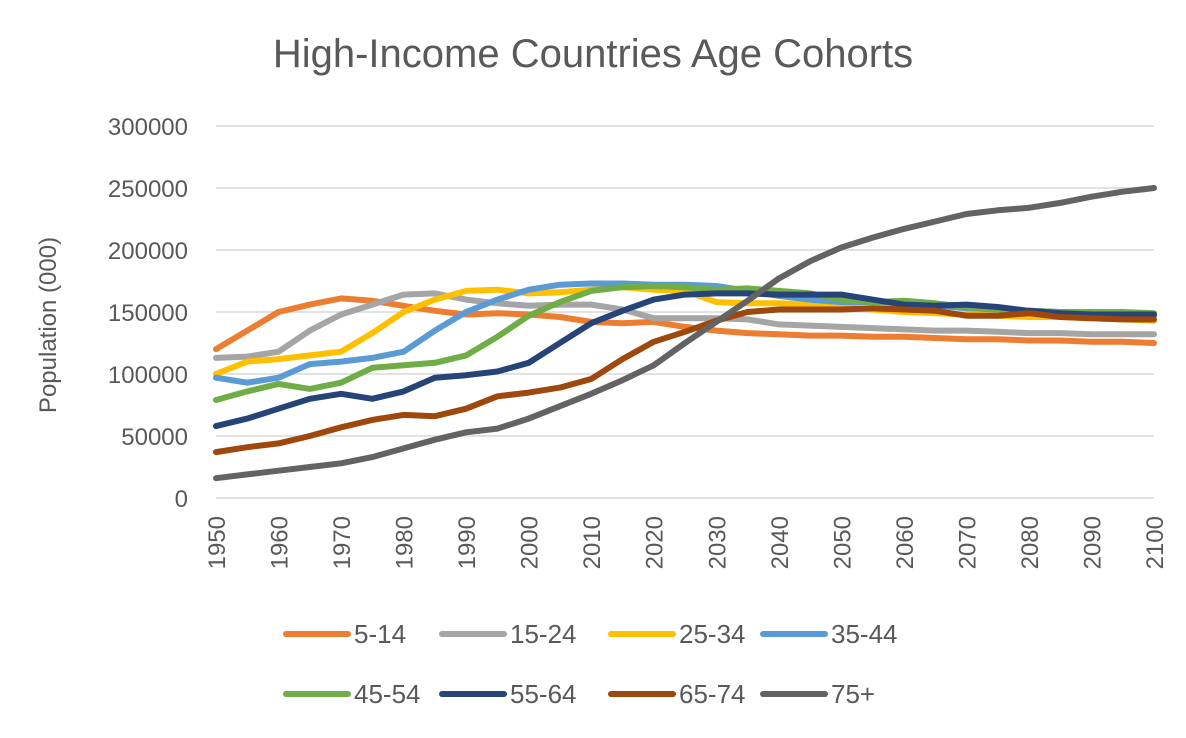  Describe the element at coordinates (677, 694) in the screenshot. I see `legend-item: 65-74` at that location.